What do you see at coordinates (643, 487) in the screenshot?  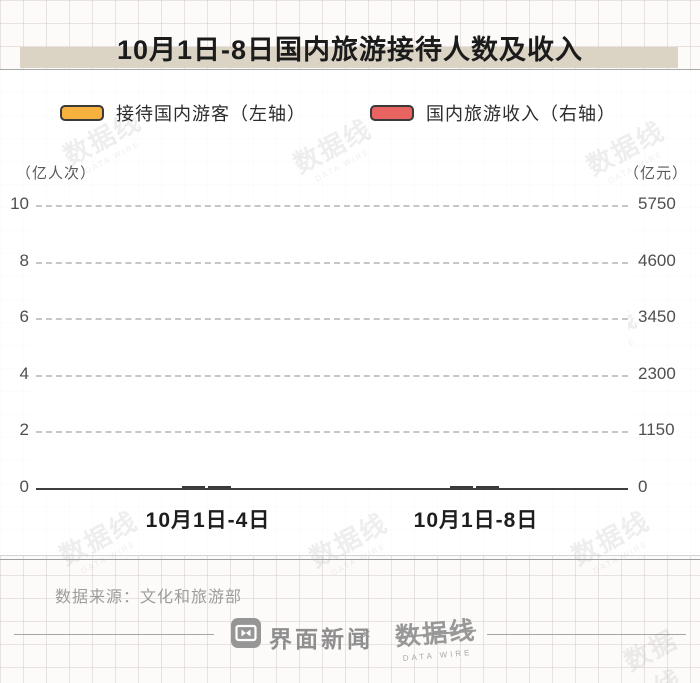 I see `right-tick: 0` at bounding box center [643, 487].